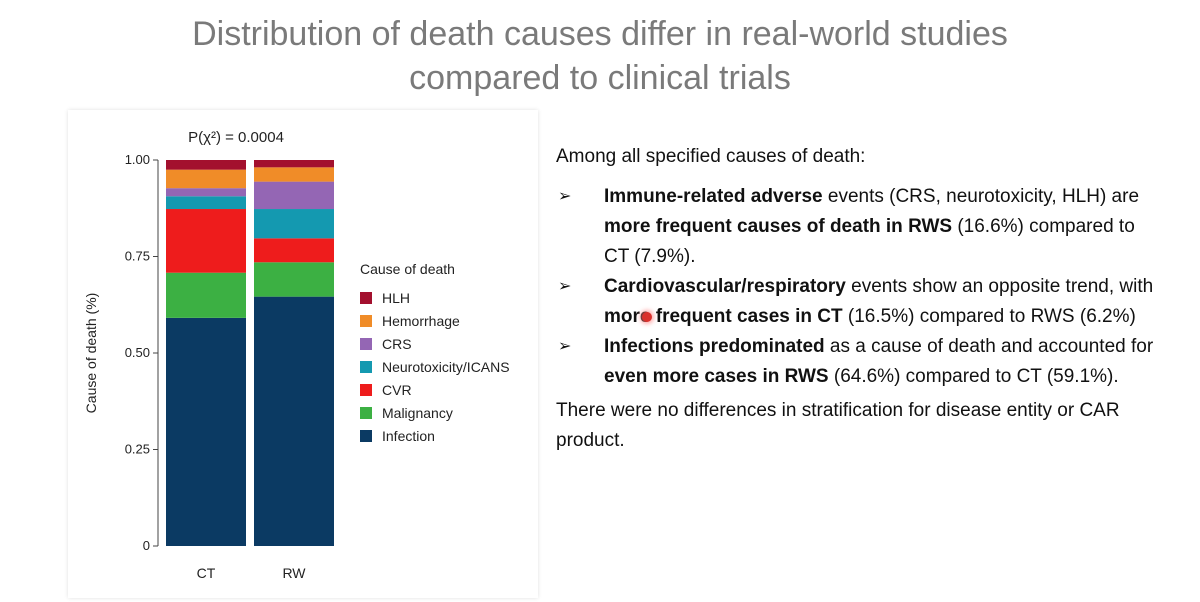 The width and height of the screenshot is (1200, 602). I want to click on bar-segment-rw-hemorrhage, so click(294, 174).